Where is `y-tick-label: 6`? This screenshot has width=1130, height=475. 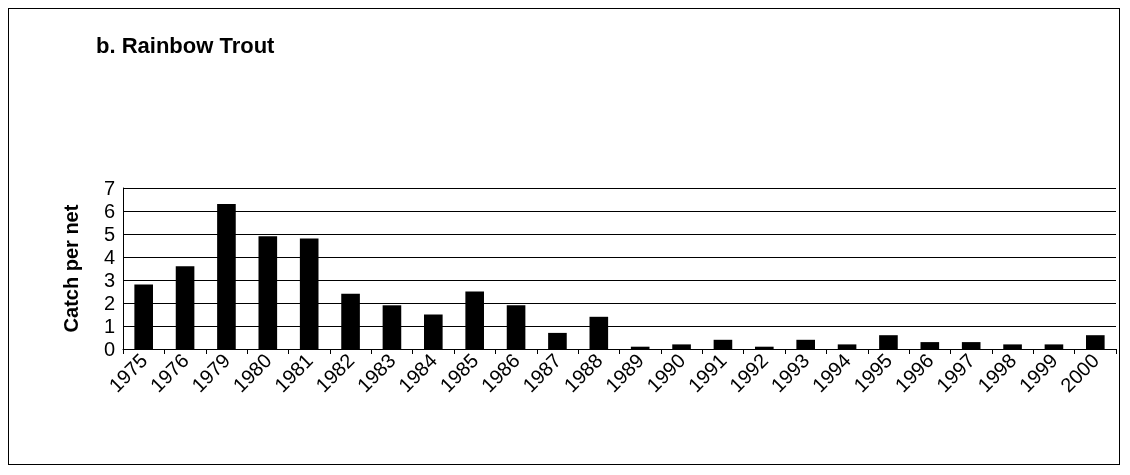 y-tick-label: 6 is located at coordinates (109, 211).